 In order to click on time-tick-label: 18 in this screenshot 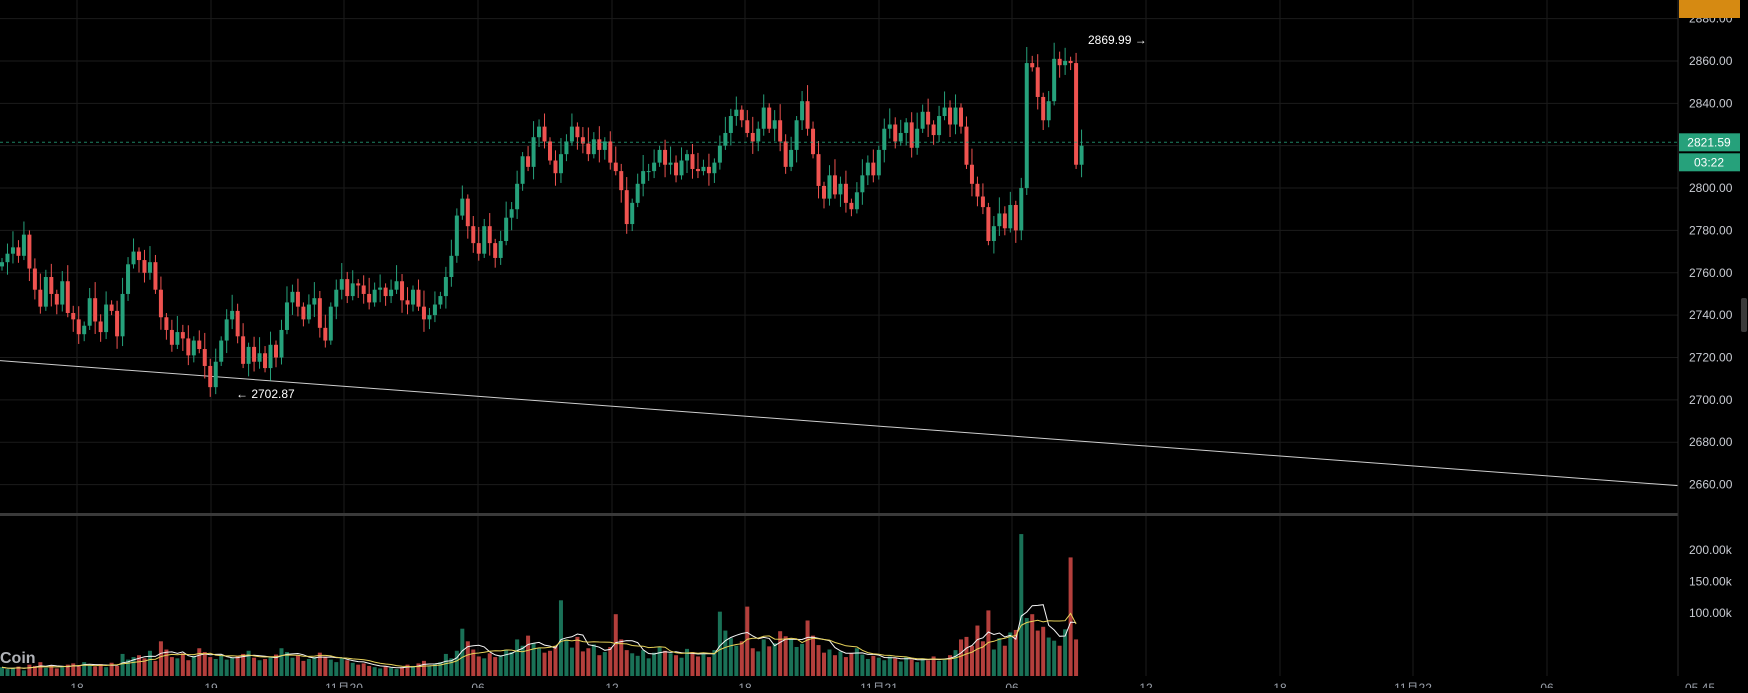, I will do `click(1280, 684)`.